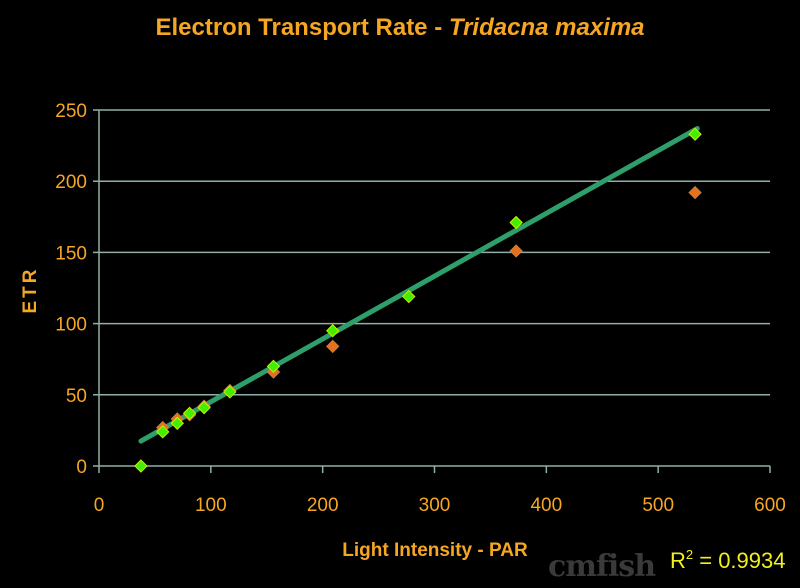 Image resolution: width=800 pixels, height=588 pixels. What do you see at coordinates (602, 566) in the screenshot?
I see `watermark-logo: cmfish` at bounding box center [602, 566].